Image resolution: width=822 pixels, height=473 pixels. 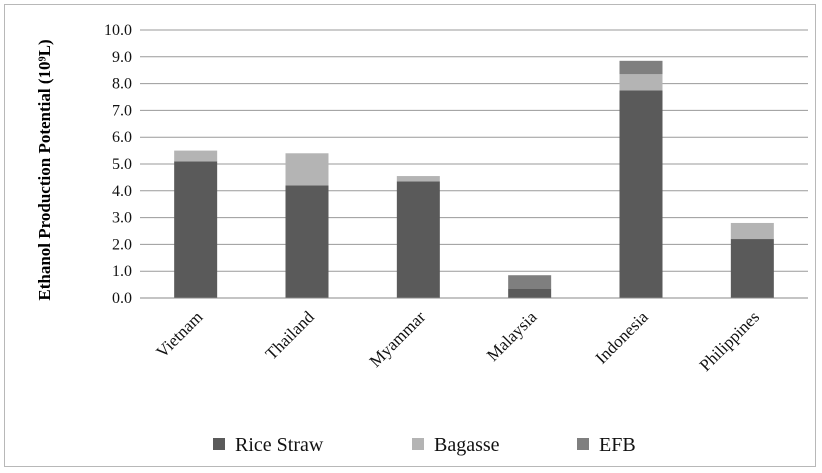 What do you see at coordinates (122, 84) in the screenshot?
I see `y-tick-label: 8.0` at bounding box center [122, 84].